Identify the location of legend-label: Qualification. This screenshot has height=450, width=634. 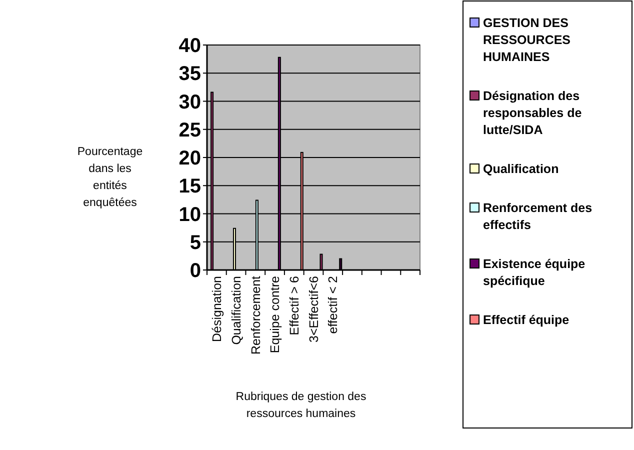
(521, 169).